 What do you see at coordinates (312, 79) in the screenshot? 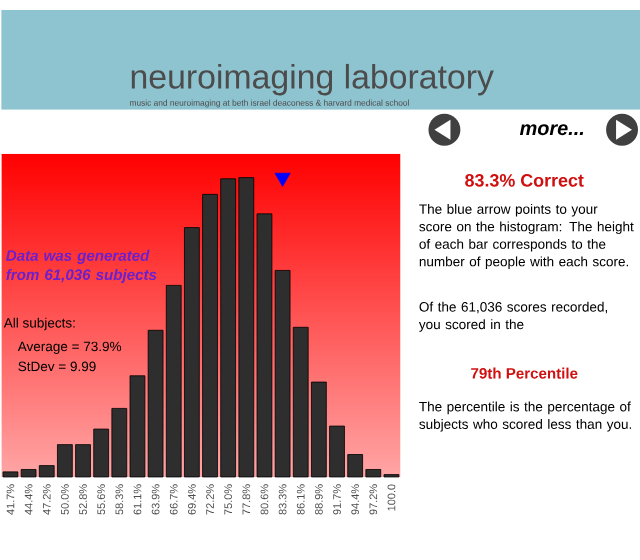
I see `chart-title: neuroimaging laboratory` at bounding box center [312, 79].